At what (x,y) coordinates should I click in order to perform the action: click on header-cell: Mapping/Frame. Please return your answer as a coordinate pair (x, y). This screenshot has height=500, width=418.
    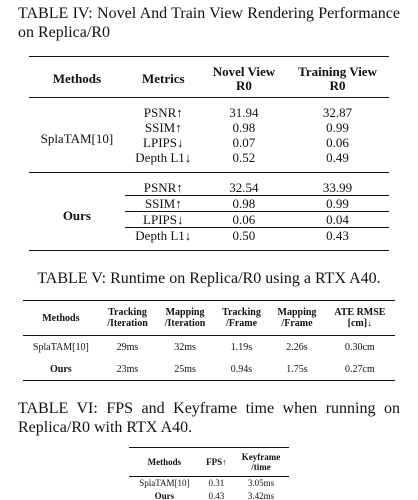
    Looking at the image, I should click on (297, 318).